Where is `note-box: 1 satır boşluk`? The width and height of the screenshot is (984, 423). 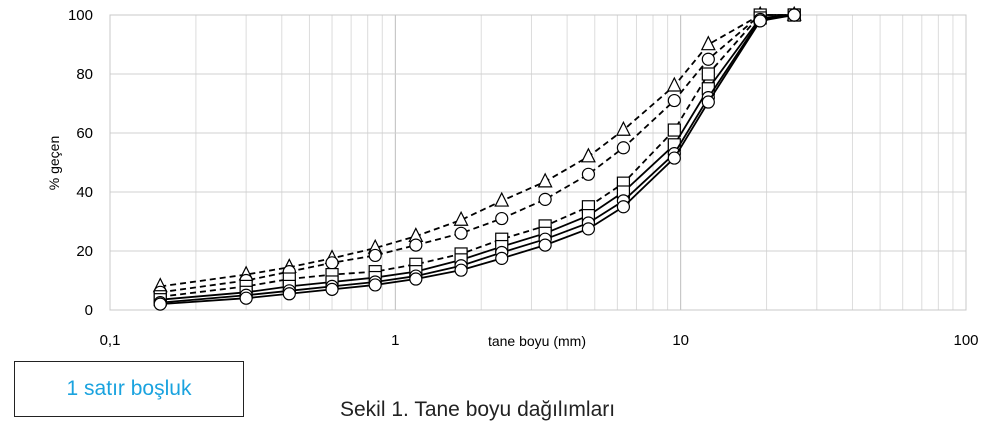
note-box: 1 satır boşluk is located at coordinates (129, 389).